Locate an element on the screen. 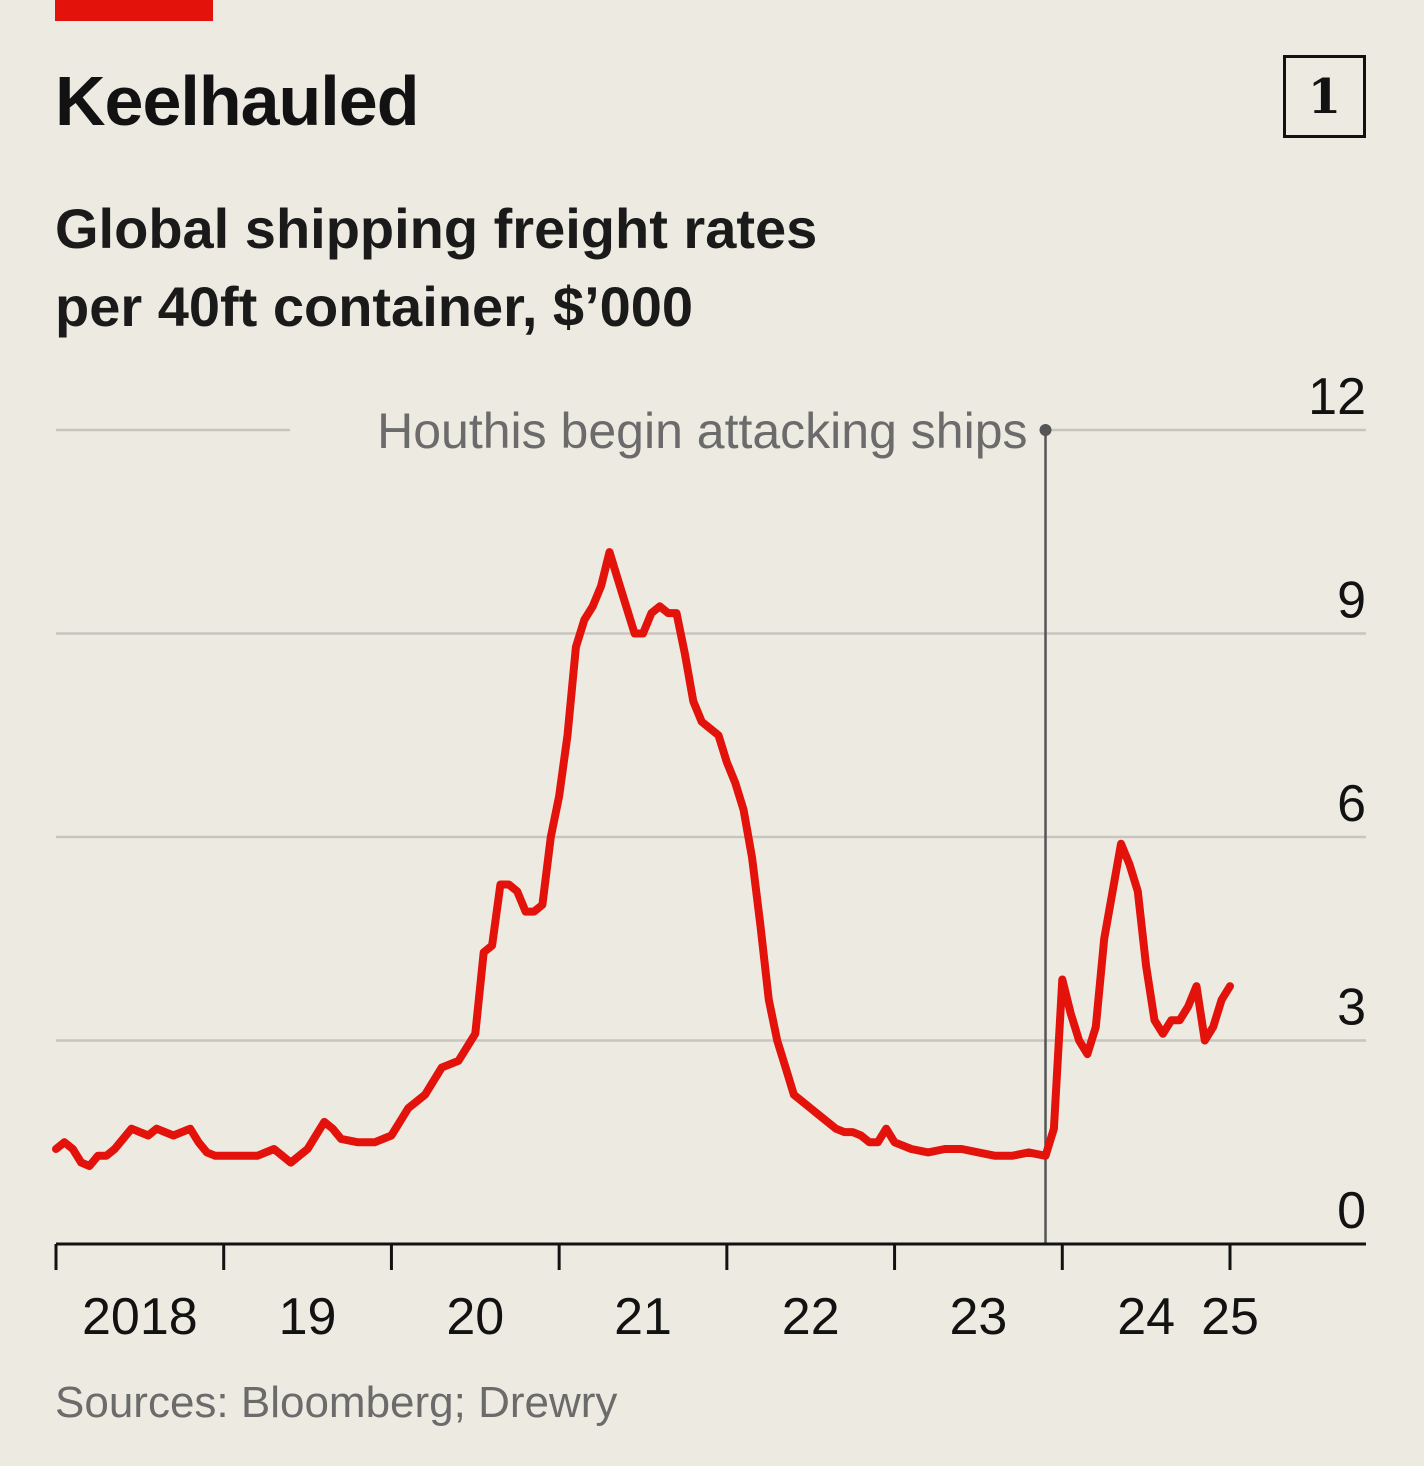 The width and height of the screenshot is (1424, 1466). y-axis-labels: 0 3 6 9 12 is located at coordinates (1337, 804).